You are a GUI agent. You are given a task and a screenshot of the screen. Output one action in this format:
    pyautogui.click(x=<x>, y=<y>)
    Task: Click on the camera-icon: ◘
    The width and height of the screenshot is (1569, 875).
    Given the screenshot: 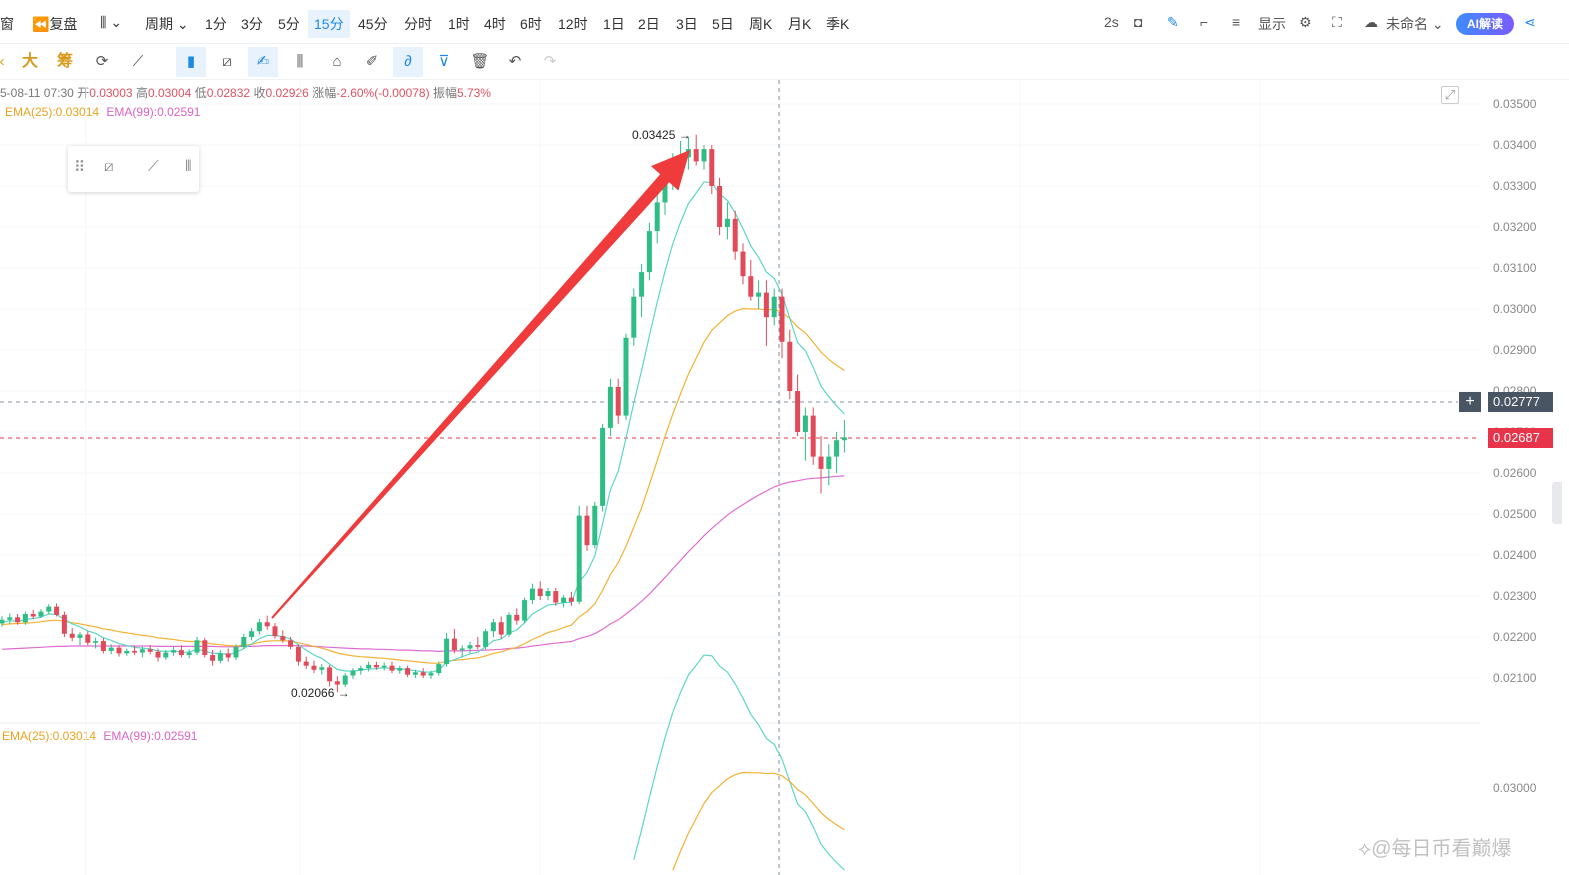 What is the action you would take?
    pyautogui.click(x=1138, y=22)
    